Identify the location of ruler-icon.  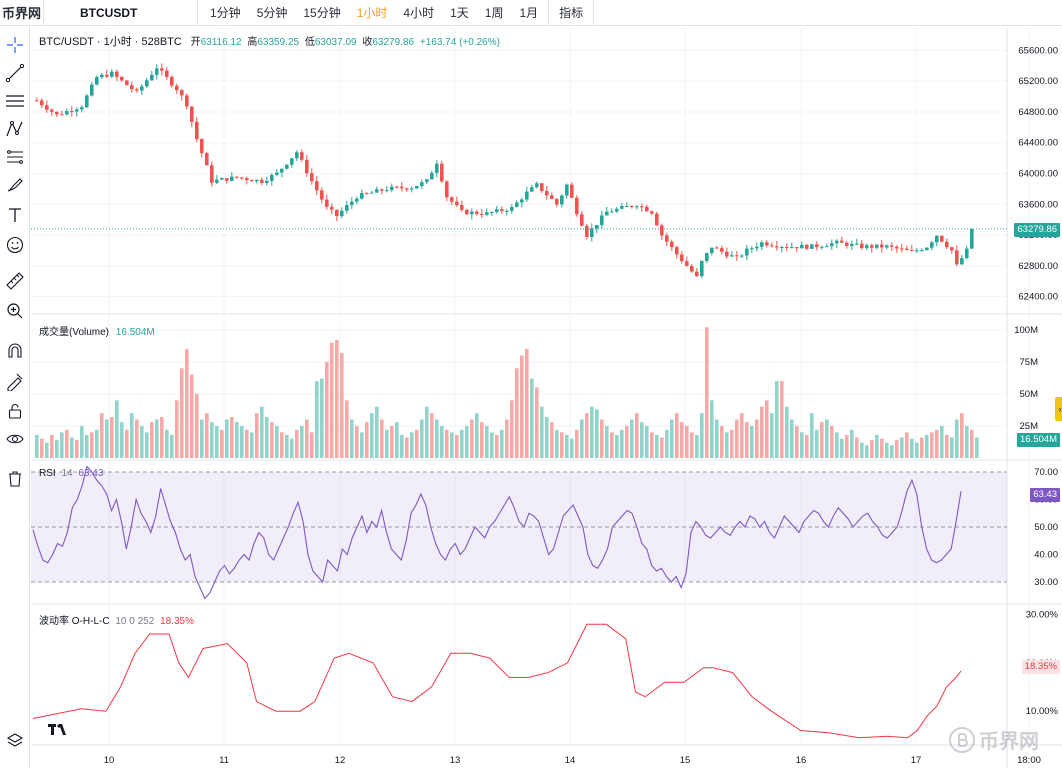
(15, 281).